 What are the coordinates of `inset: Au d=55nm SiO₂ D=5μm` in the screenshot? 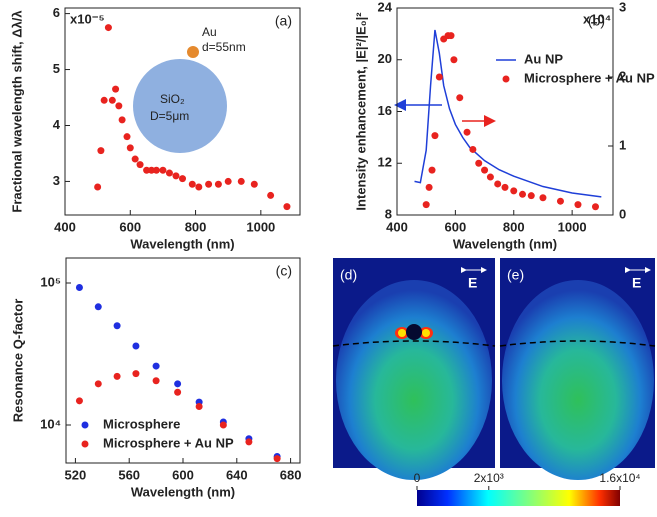 It's located at (189, 89).